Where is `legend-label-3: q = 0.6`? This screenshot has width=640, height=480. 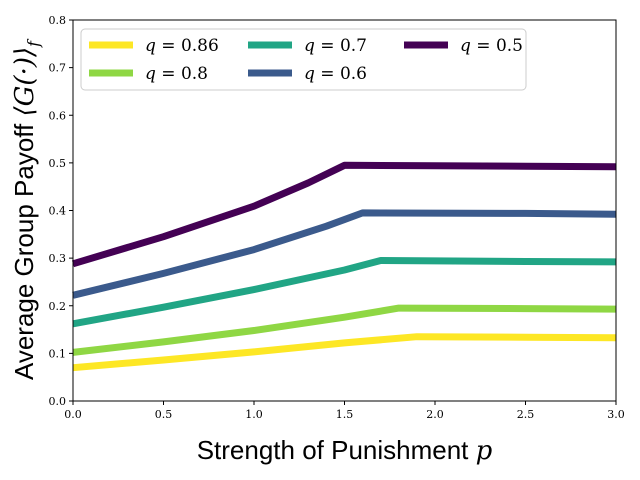 legend-label-3: q = 0.6 is located at coordinates (335, 74).